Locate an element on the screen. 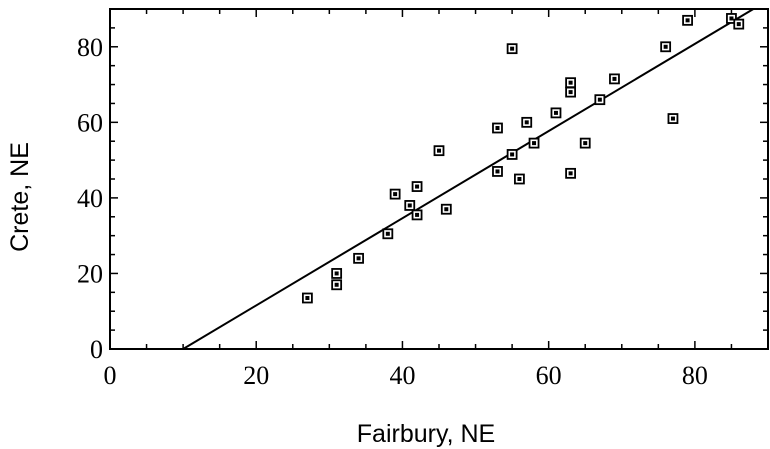  y-axis-tick-labels: 0 20 40 60 80 is located at coordinates (90, 198).